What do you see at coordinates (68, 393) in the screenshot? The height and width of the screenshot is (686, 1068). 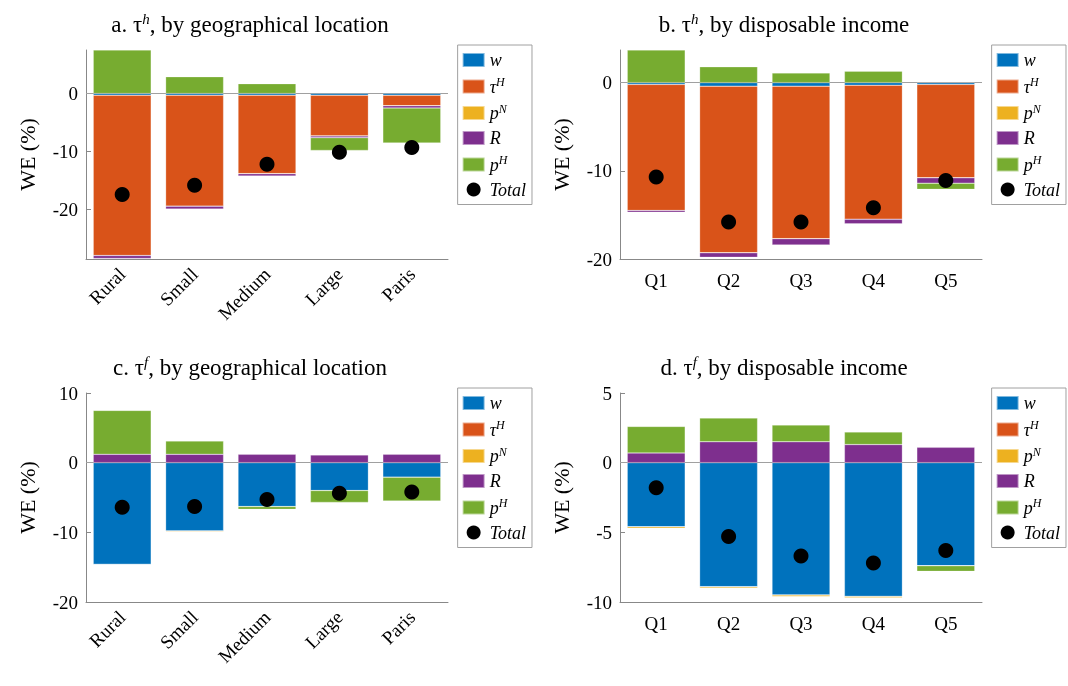 I see `y-tick-label: 10` at bounding box center [68, 393].